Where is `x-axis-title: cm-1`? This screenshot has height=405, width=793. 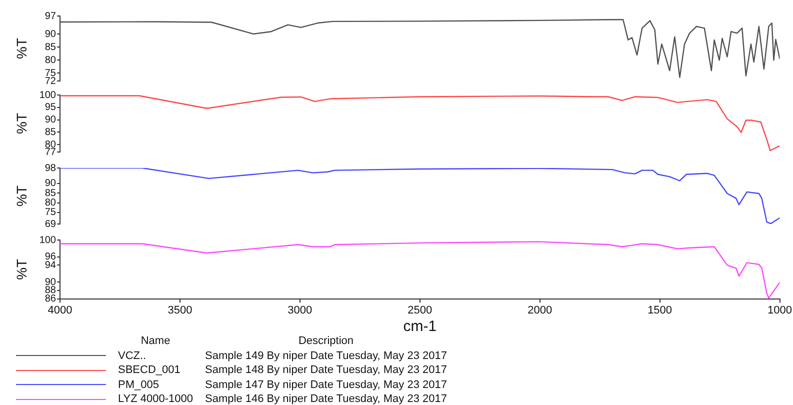
x-axis-title: cm-1 is located at coordinates (420, 327).